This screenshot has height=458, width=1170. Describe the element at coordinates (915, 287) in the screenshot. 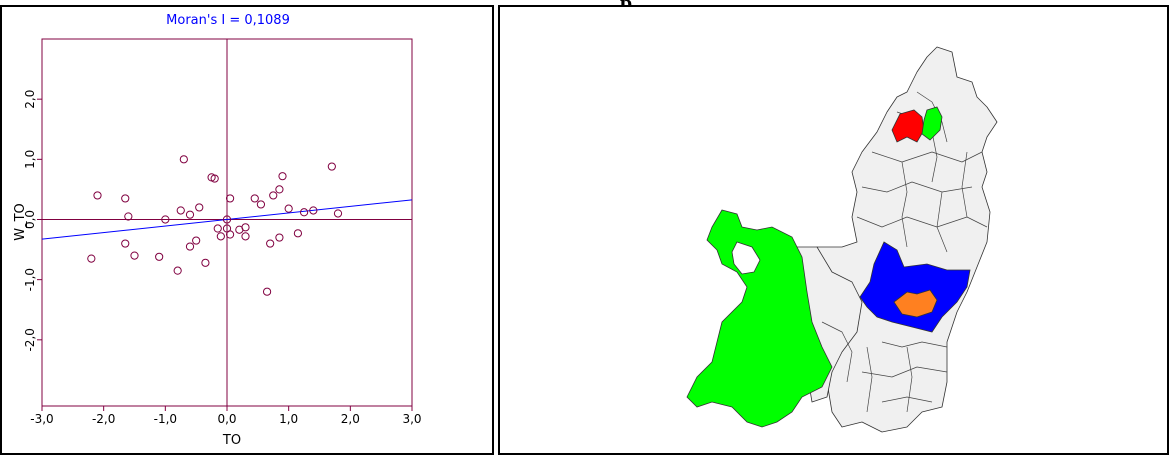

I see `map-region-blue-ring` at that location.